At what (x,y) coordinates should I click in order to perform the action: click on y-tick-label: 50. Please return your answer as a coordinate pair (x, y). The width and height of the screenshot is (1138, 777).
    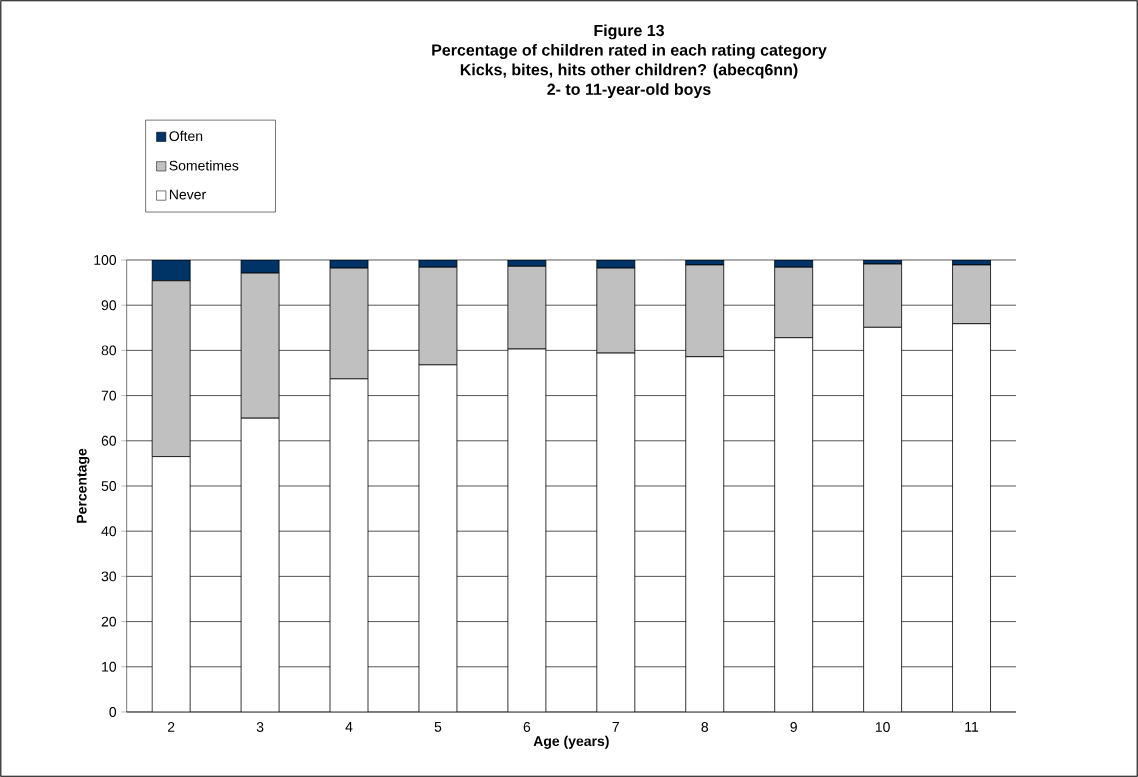
    Looking at the image, I should click on (109, 486).